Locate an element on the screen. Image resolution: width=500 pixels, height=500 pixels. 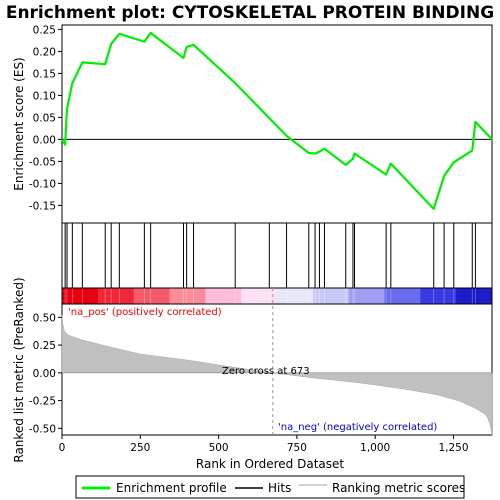
es-y-tick-label: -0.10 is located at coordinates (42, 184).